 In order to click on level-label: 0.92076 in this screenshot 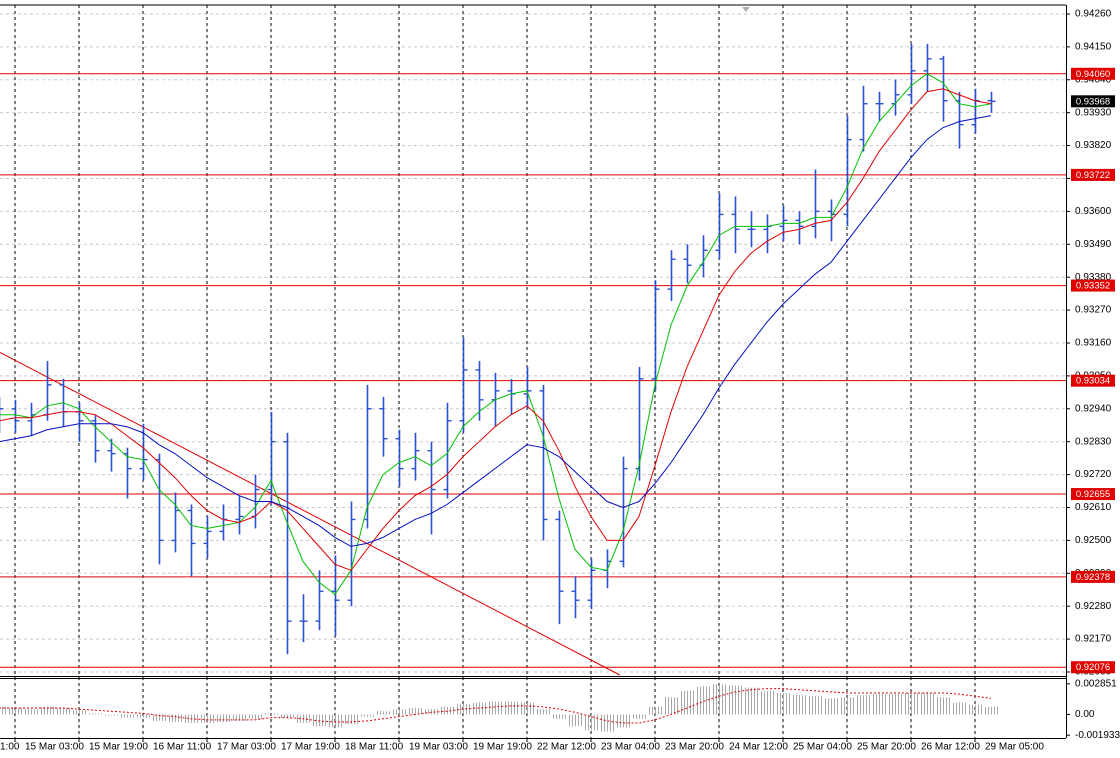, I will do `click(1093, 667)`.